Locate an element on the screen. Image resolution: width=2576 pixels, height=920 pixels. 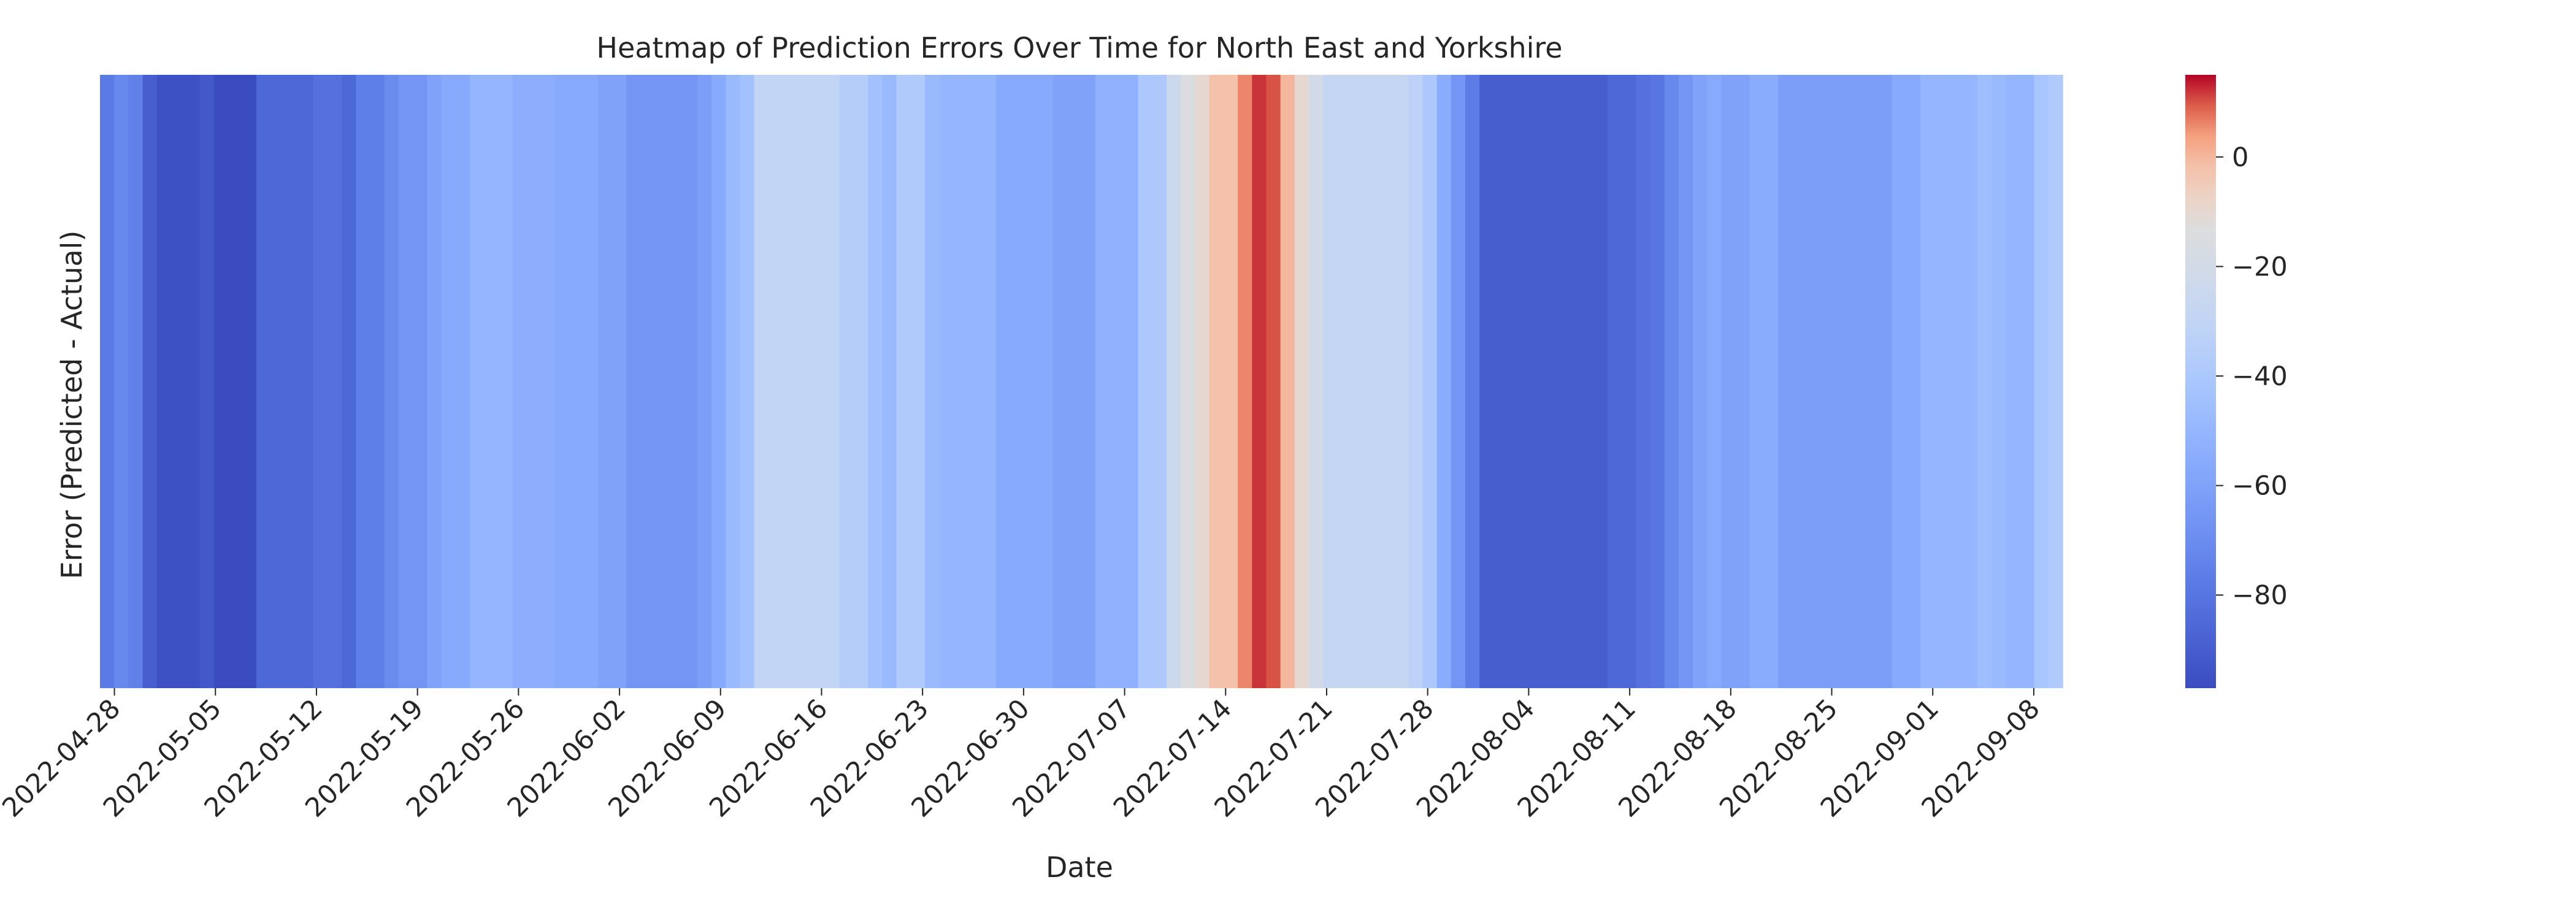
colorbar-tick-label: −80 is located at coordinates (2260, 595).